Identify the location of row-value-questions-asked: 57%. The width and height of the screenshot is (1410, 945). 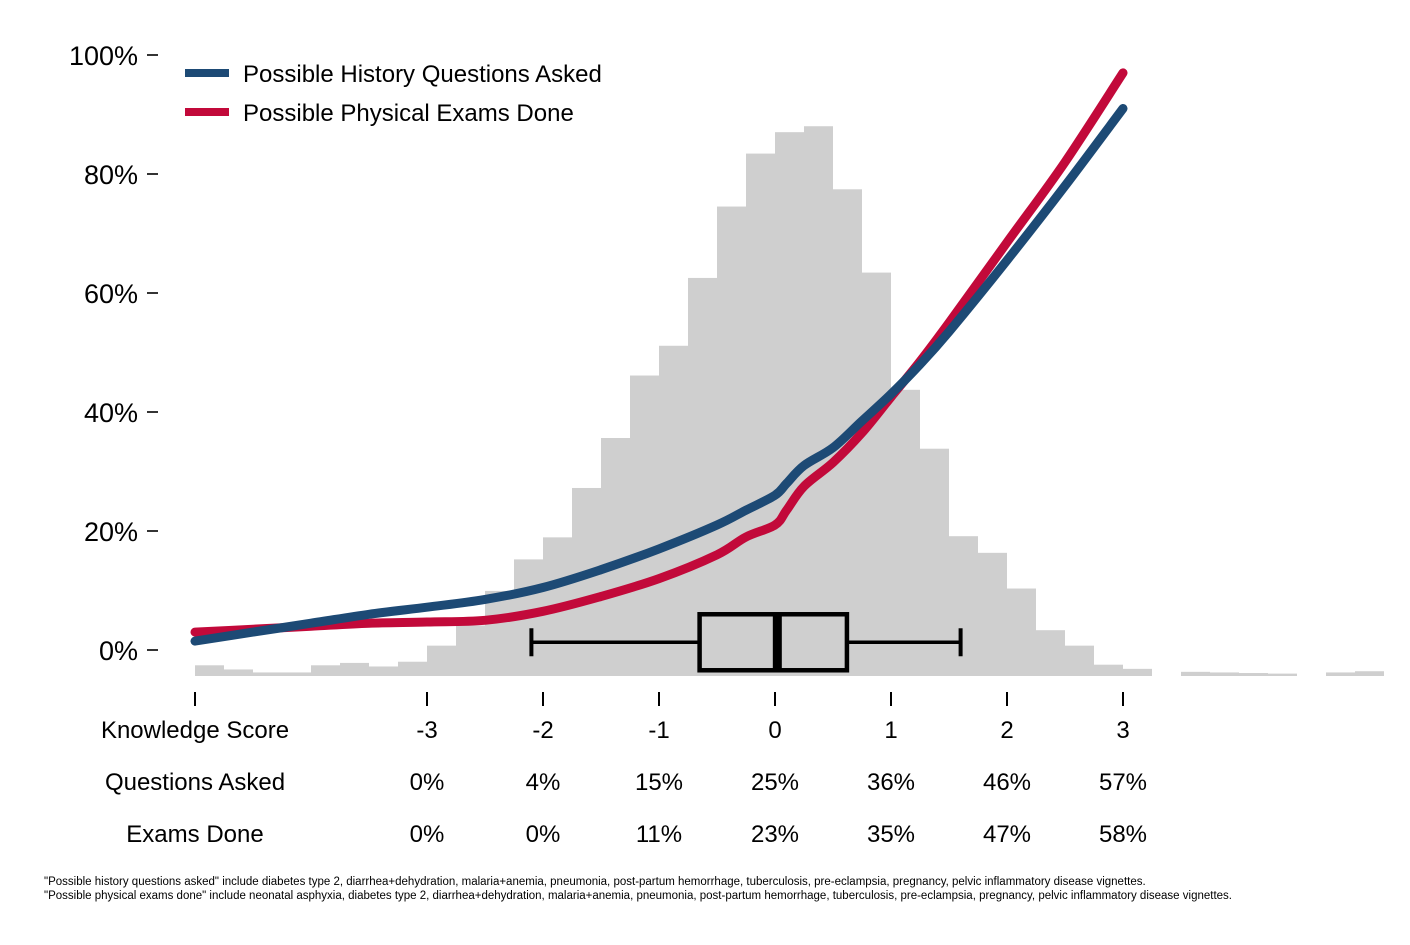
(1123, 782).